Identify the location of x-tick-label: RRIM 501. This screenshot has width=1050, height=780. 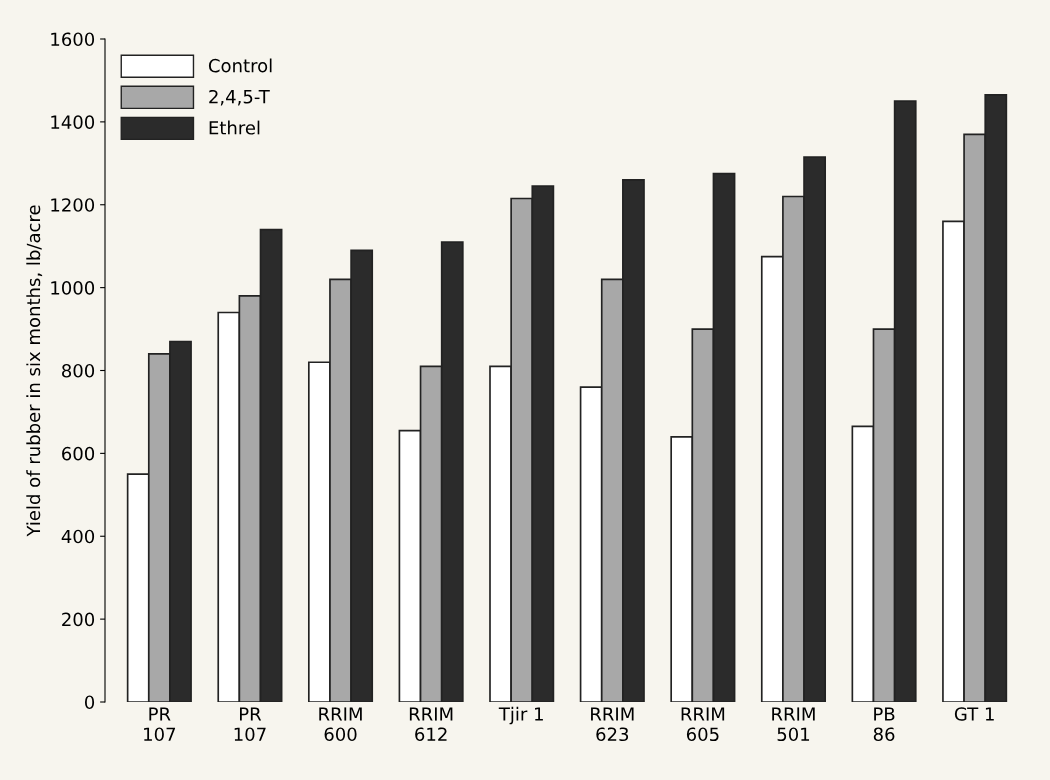
(793, 724).